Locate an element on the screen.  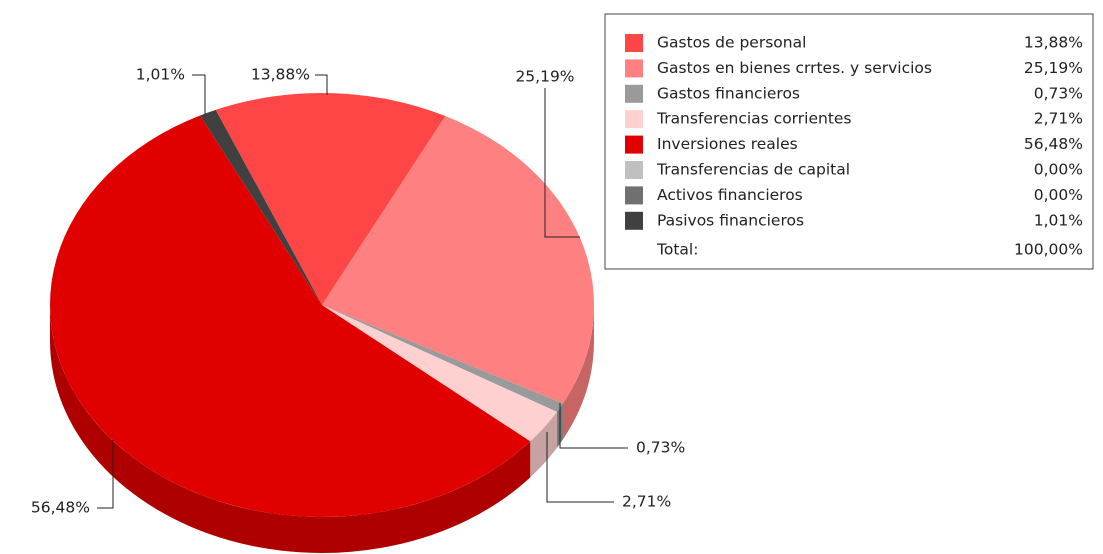
legend-value: 1,01% is located at coordinates (1058, 220).